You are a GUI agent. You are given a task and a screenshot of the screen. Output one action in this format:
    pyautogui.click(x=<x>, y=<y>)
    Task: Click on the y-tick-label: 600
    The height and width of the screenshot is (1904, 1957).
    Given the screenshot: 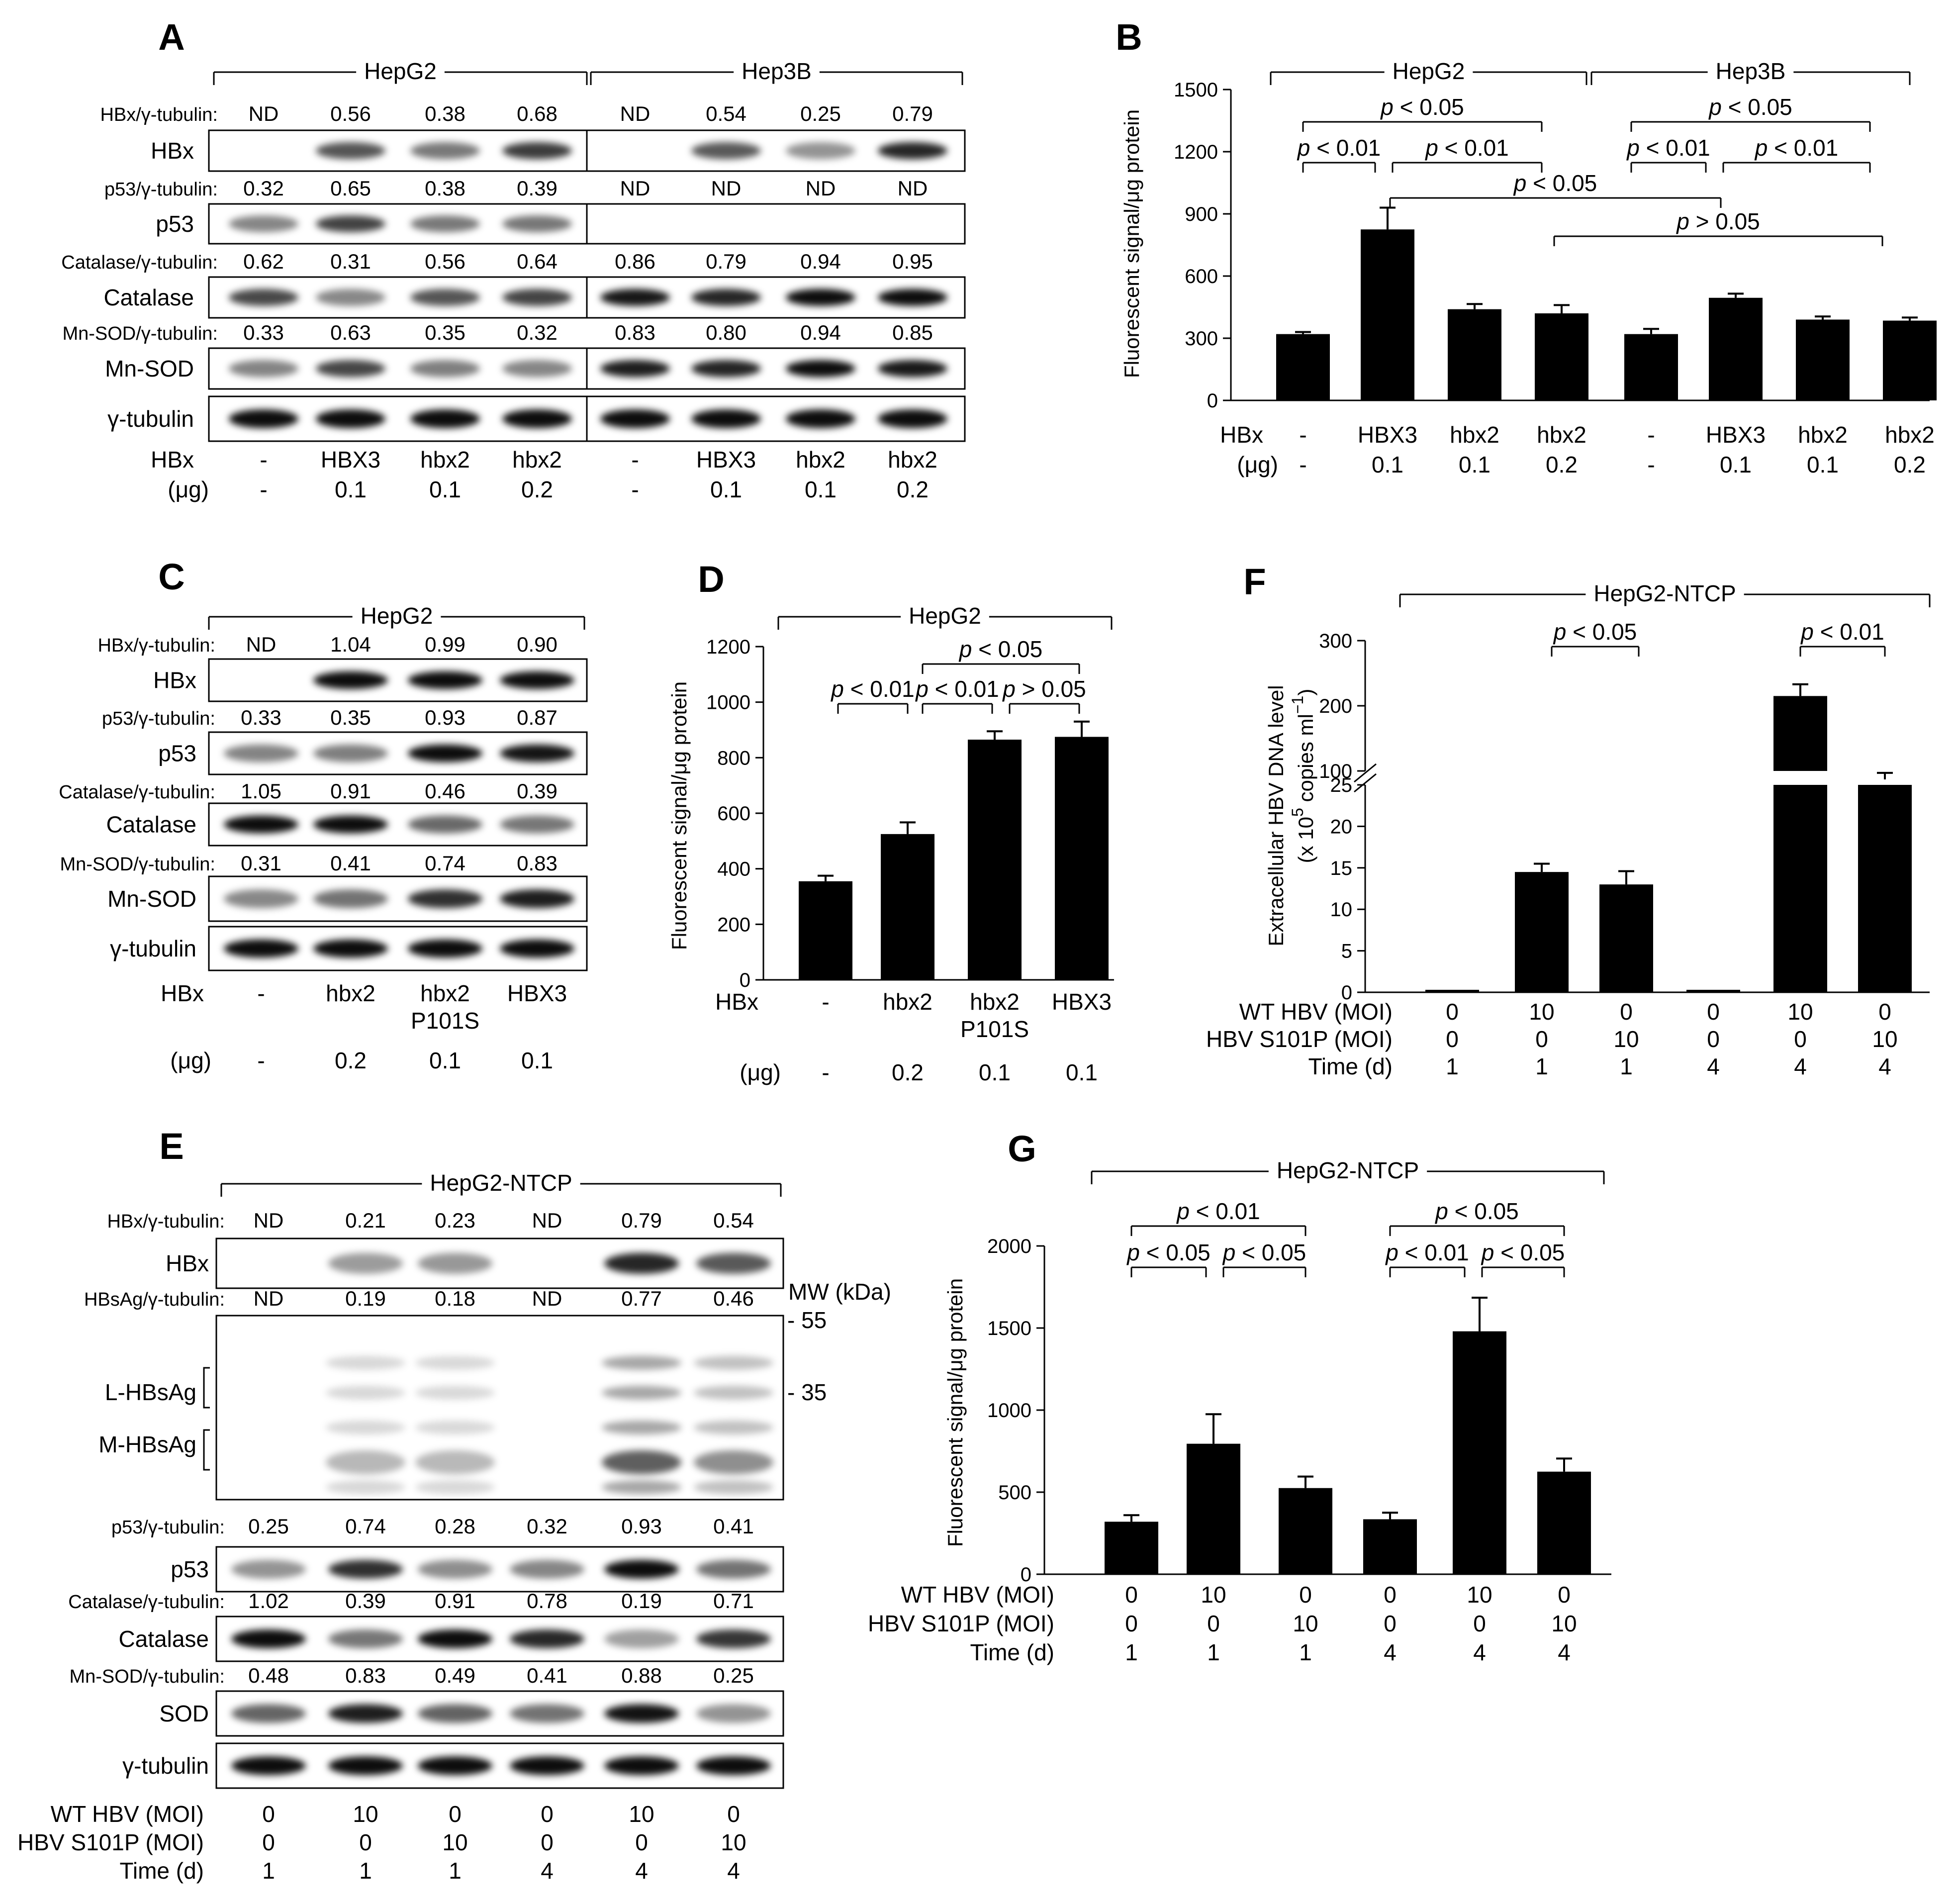 What is the action you would take?
    pyautogui.click(x=734, y=814)
    